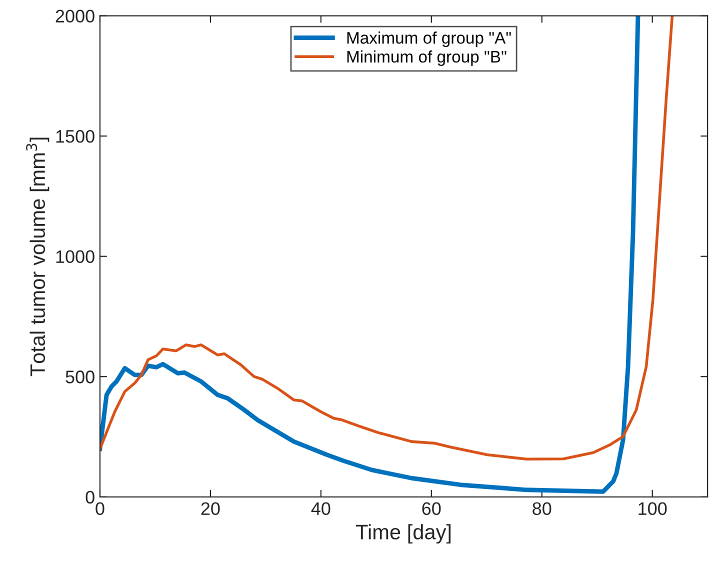 Image resolution: width=709 pixels, height=564 pixels. I want to click on x-tick-label: 60, so click(431, 509).